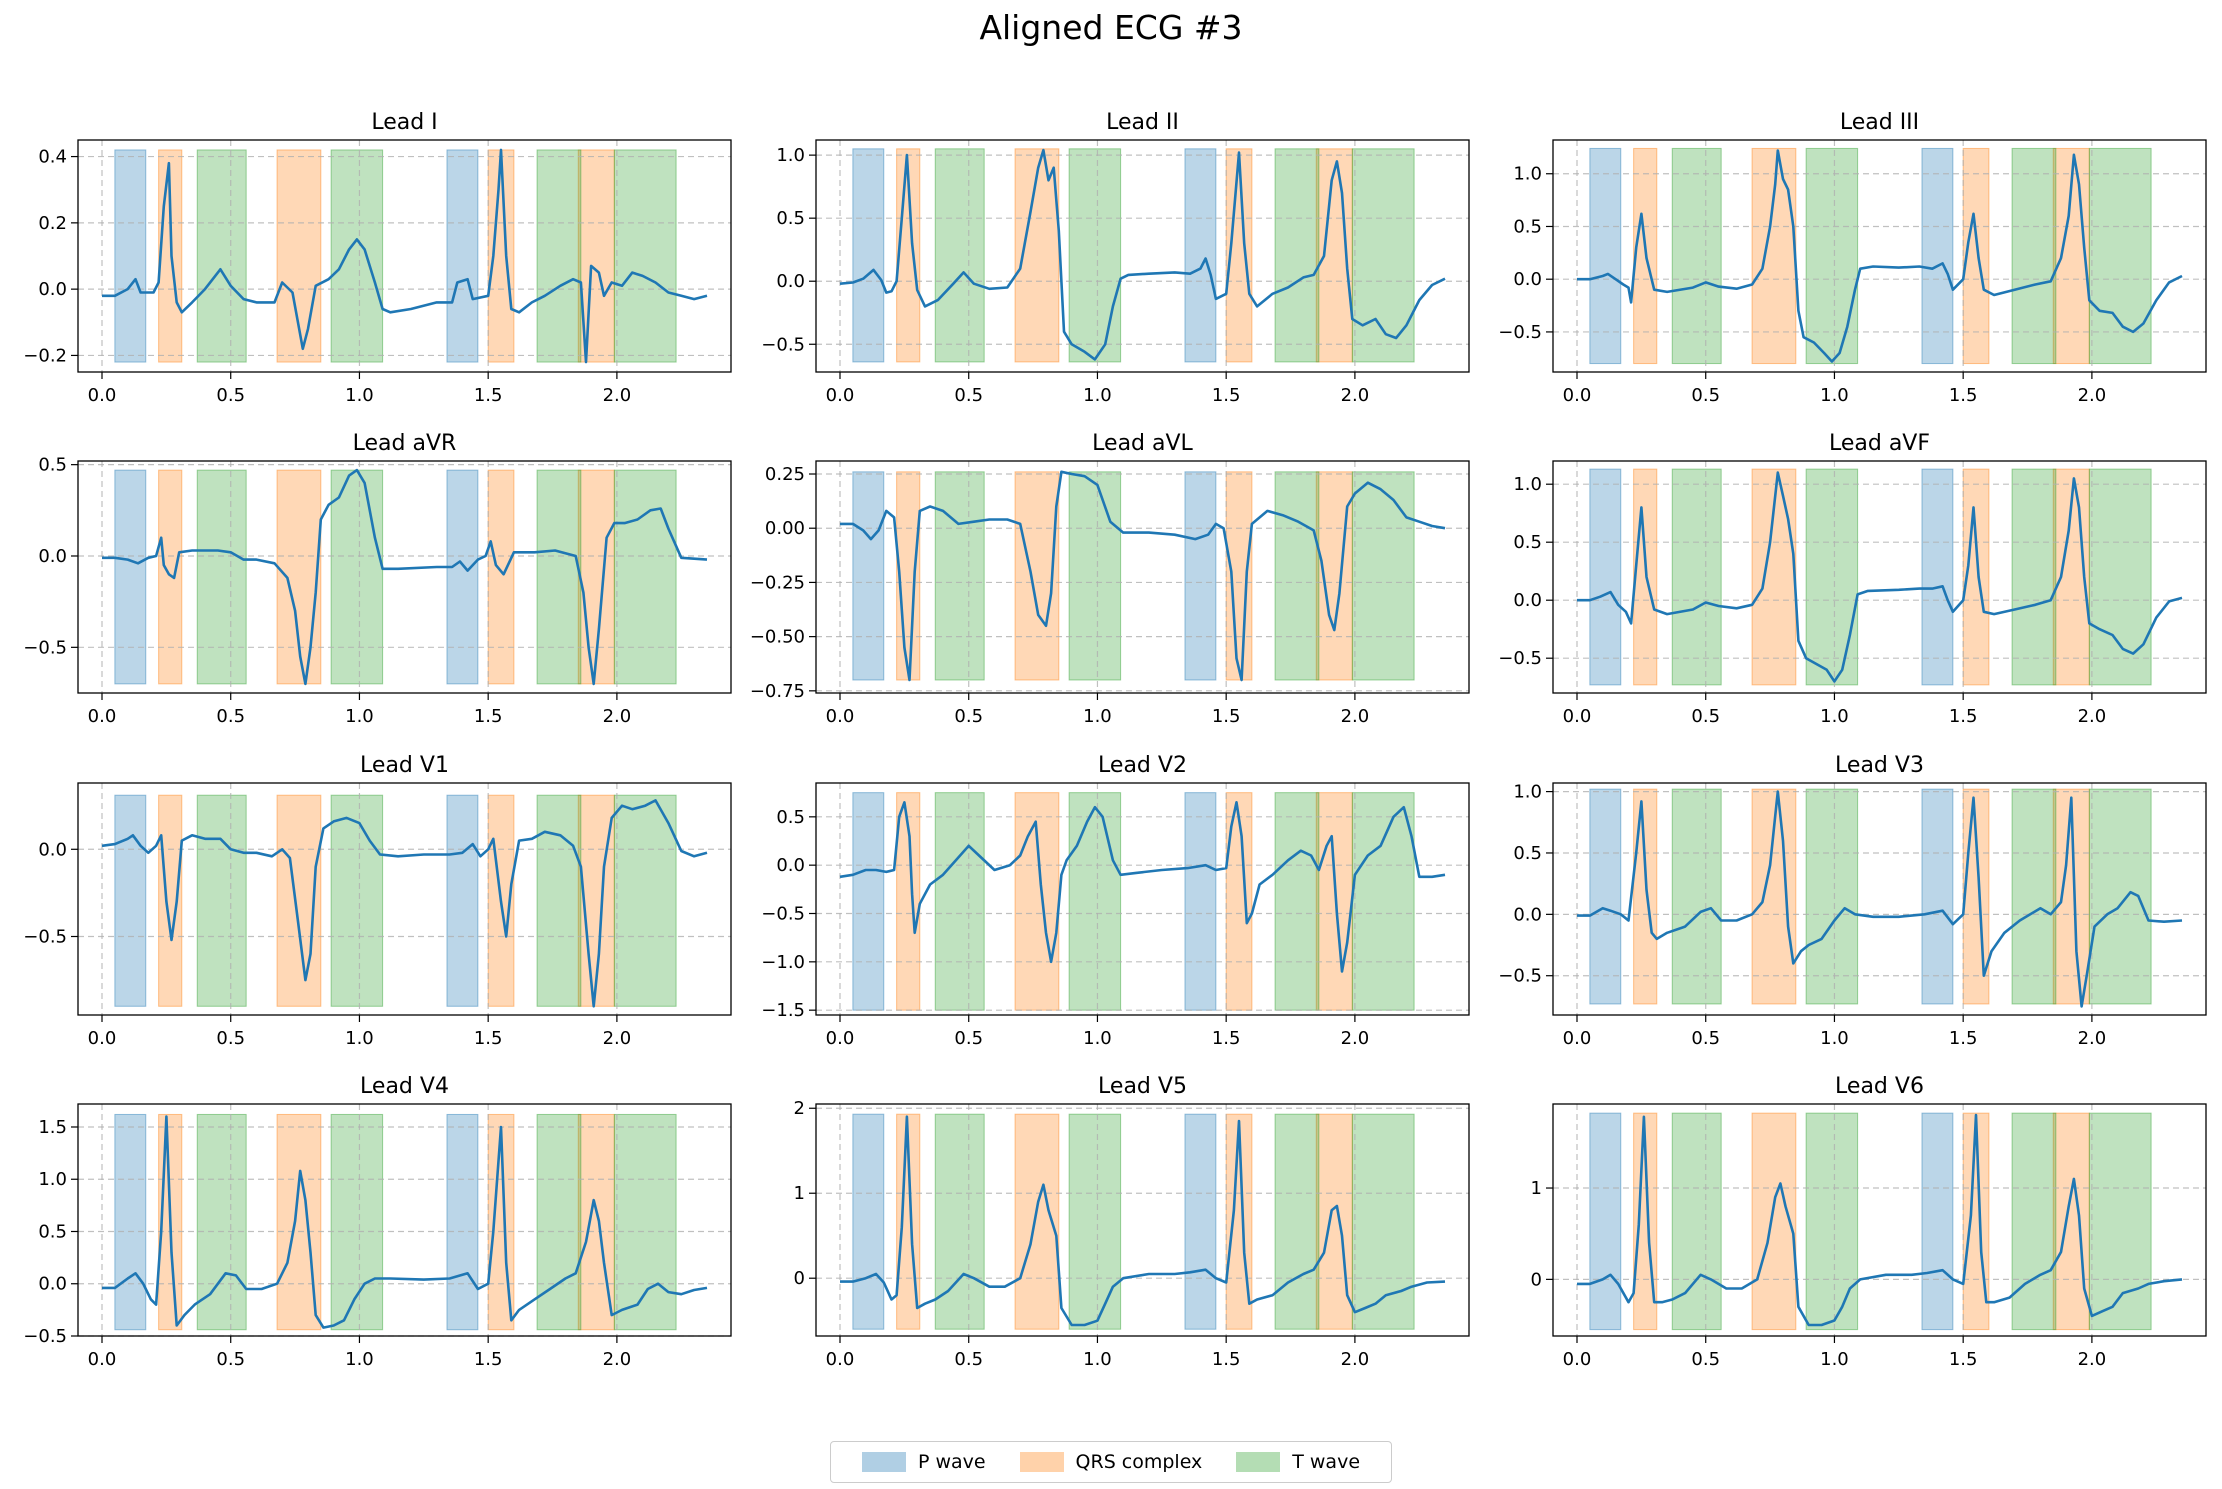 This screenshot has width=2222, height=1489. Describe the element at coordinates (1142, 122) in the screenshot. I see `subplot-title: Lead II` at that location.